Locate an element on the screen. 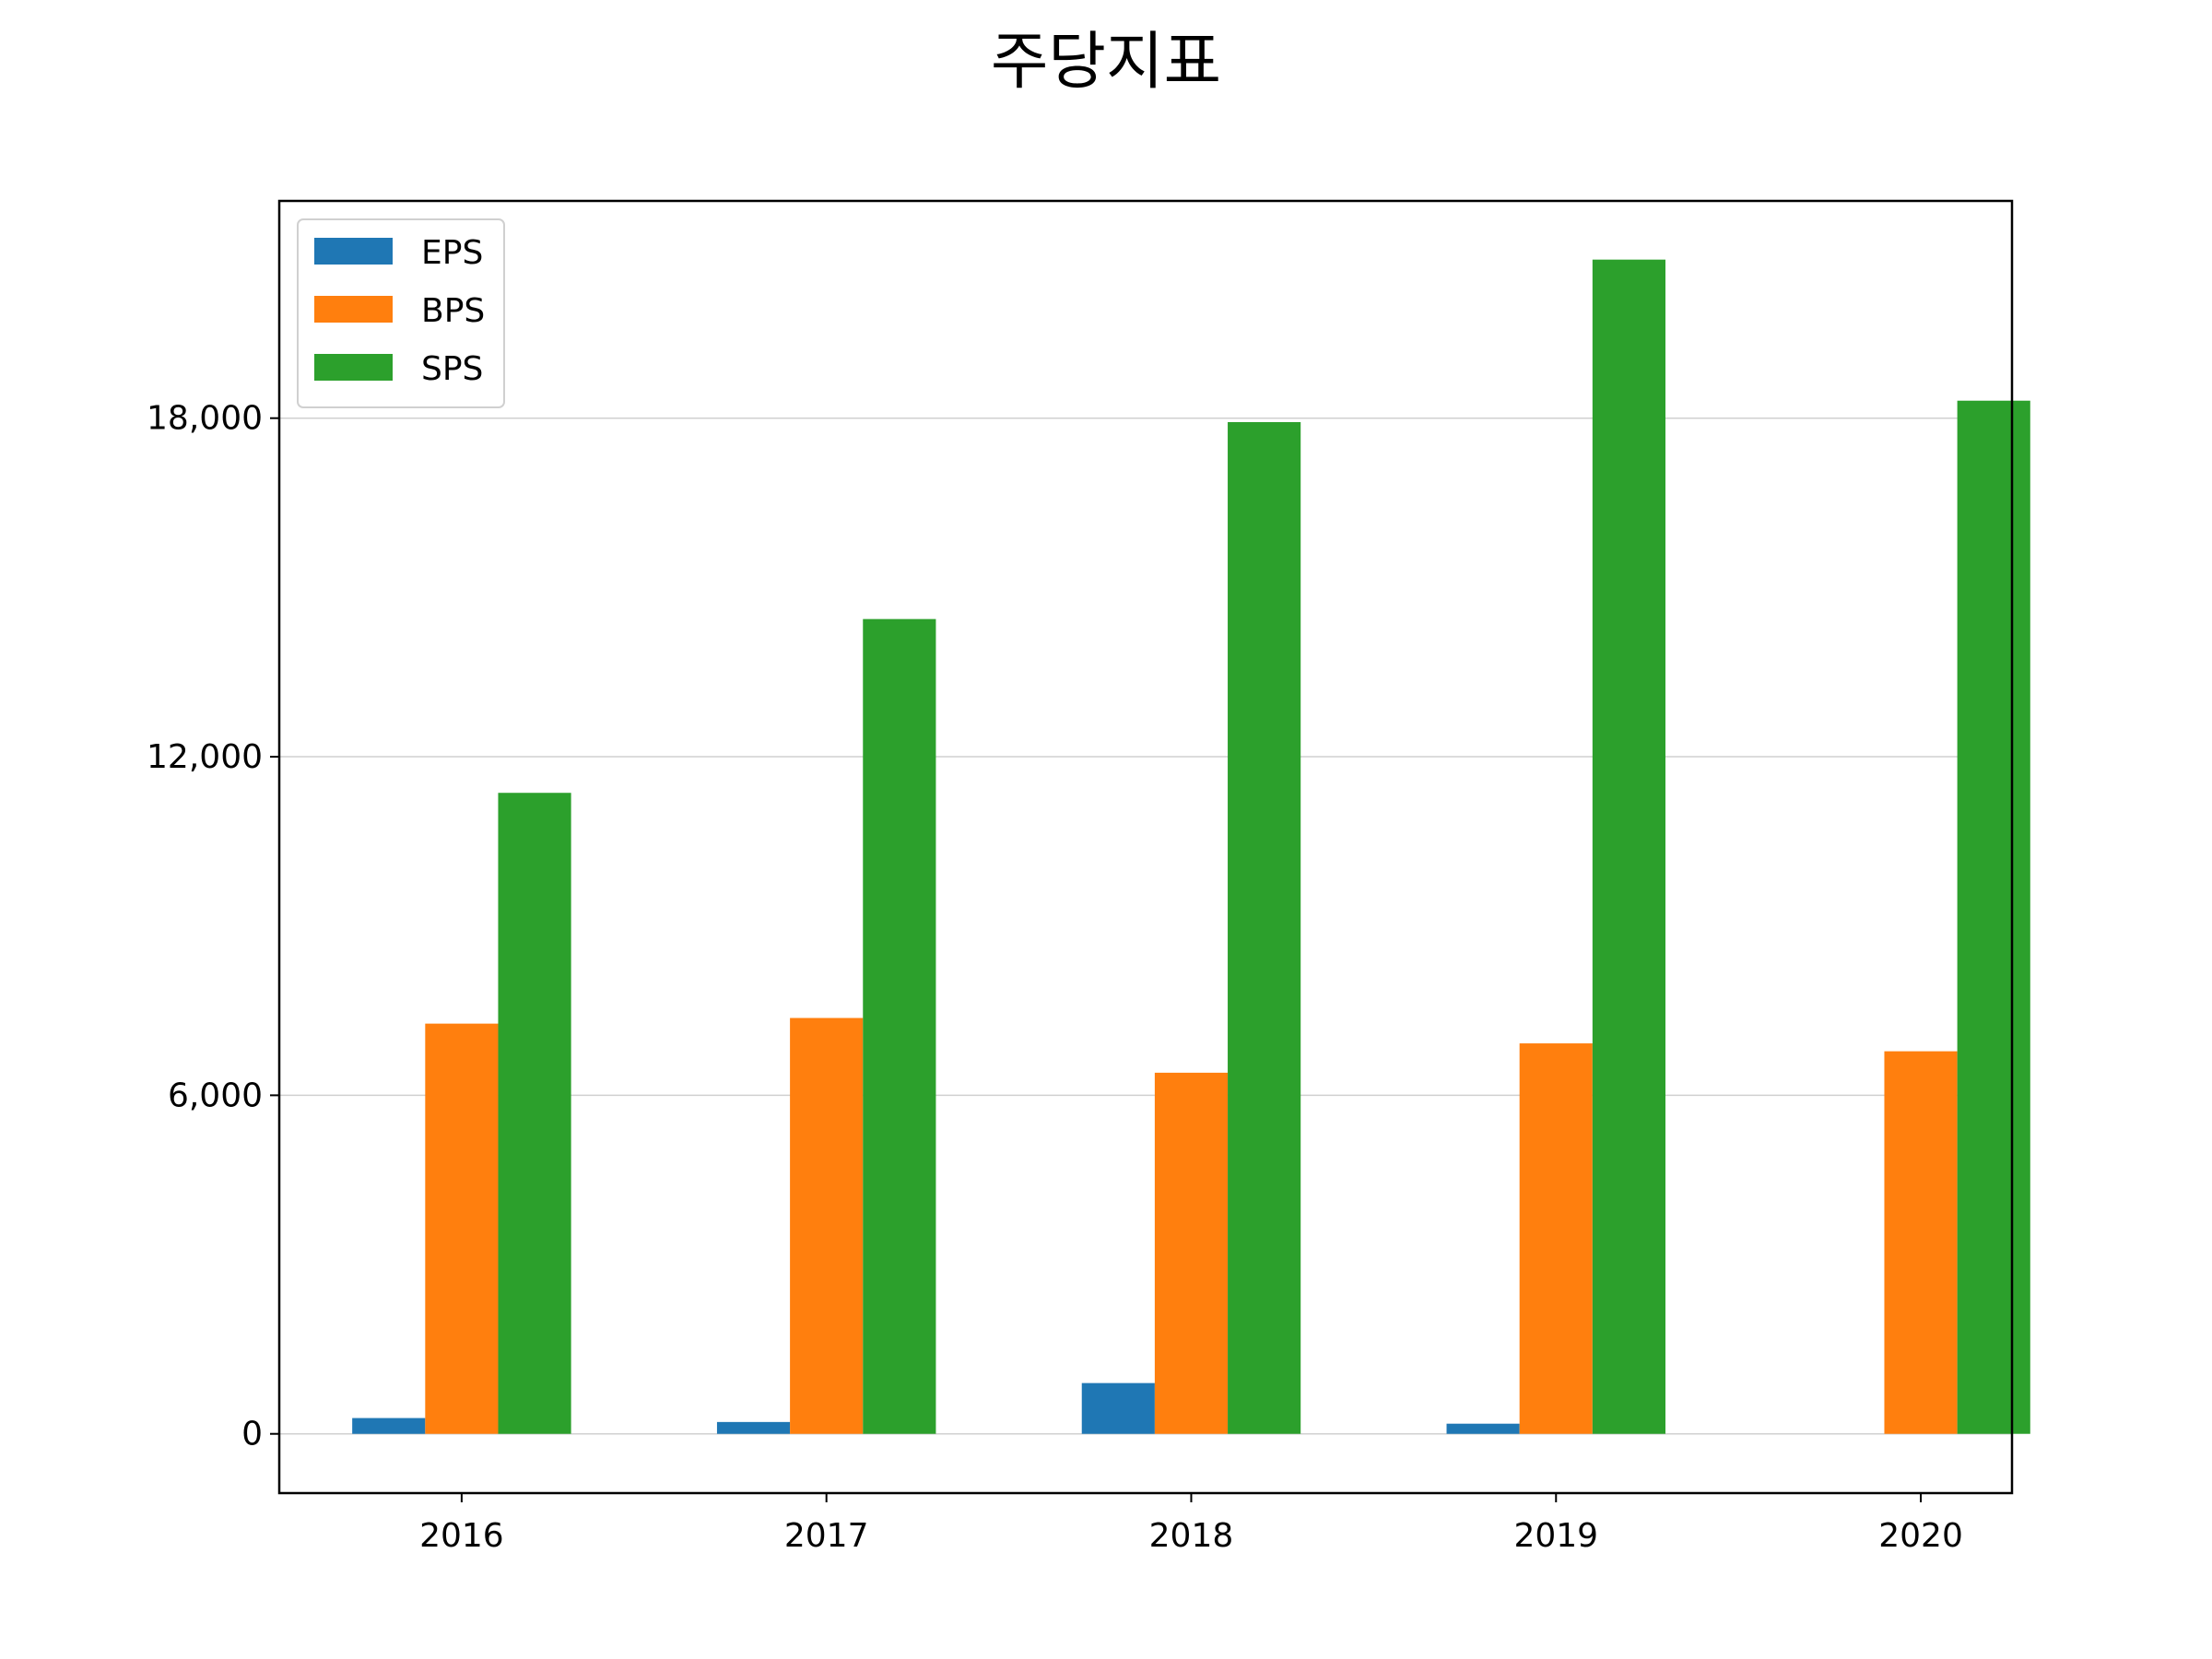 The image size is (2212, 1659). legend-swatch-bps is located at coordinates (353, 309).